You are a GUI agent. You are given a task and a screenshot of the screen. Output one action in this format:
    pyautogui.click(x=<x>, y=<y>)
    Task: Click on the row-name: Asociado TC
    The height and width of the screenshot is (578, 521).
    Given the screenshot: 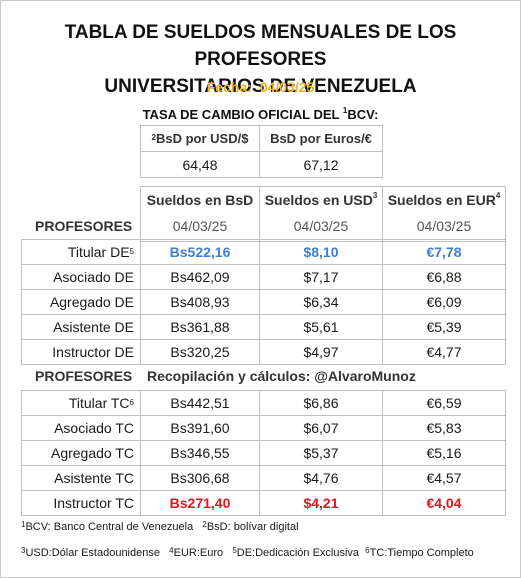 What is the action you would take?
    pyautogui.click(x=81, y=428)
    